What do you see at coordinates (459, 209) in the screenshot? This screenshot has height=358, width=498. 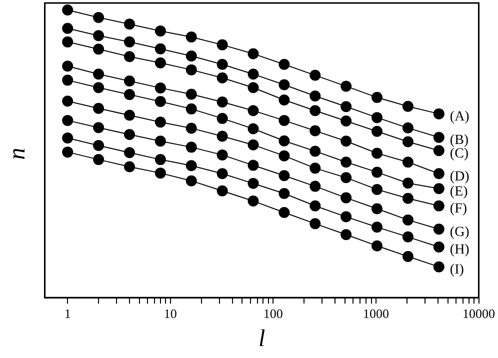 I see `series-label: (F)` at bounding box center [459, 209].